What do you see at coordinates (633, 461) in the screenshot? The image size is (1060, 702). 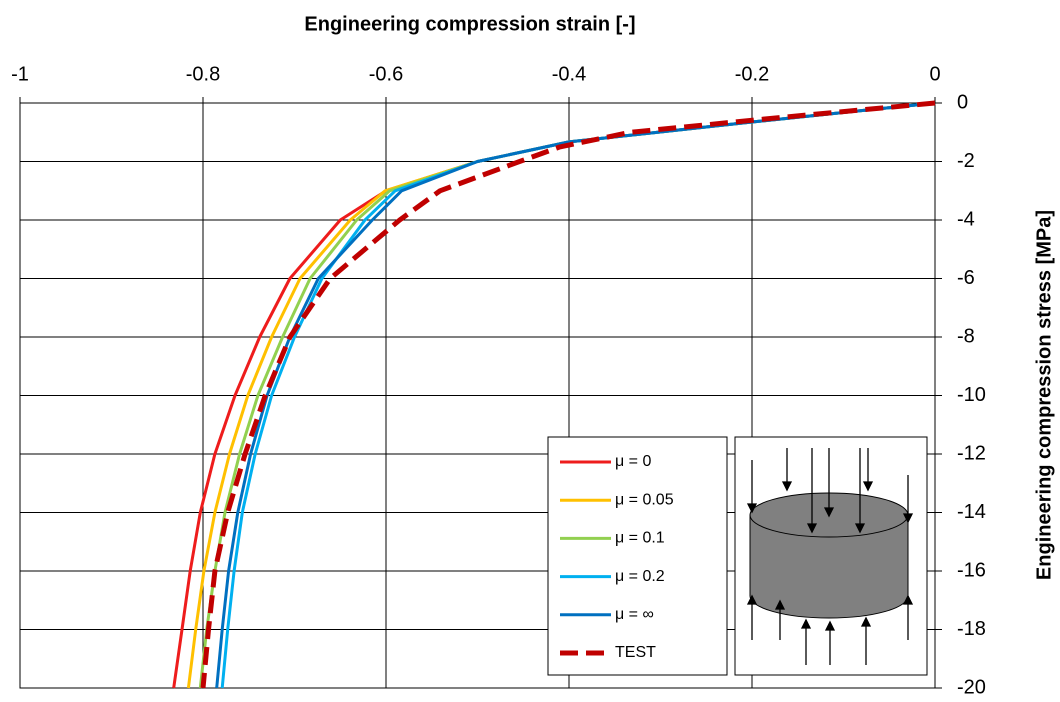 I see `legend-label: μ = 0` at bounding box center [633, 461].